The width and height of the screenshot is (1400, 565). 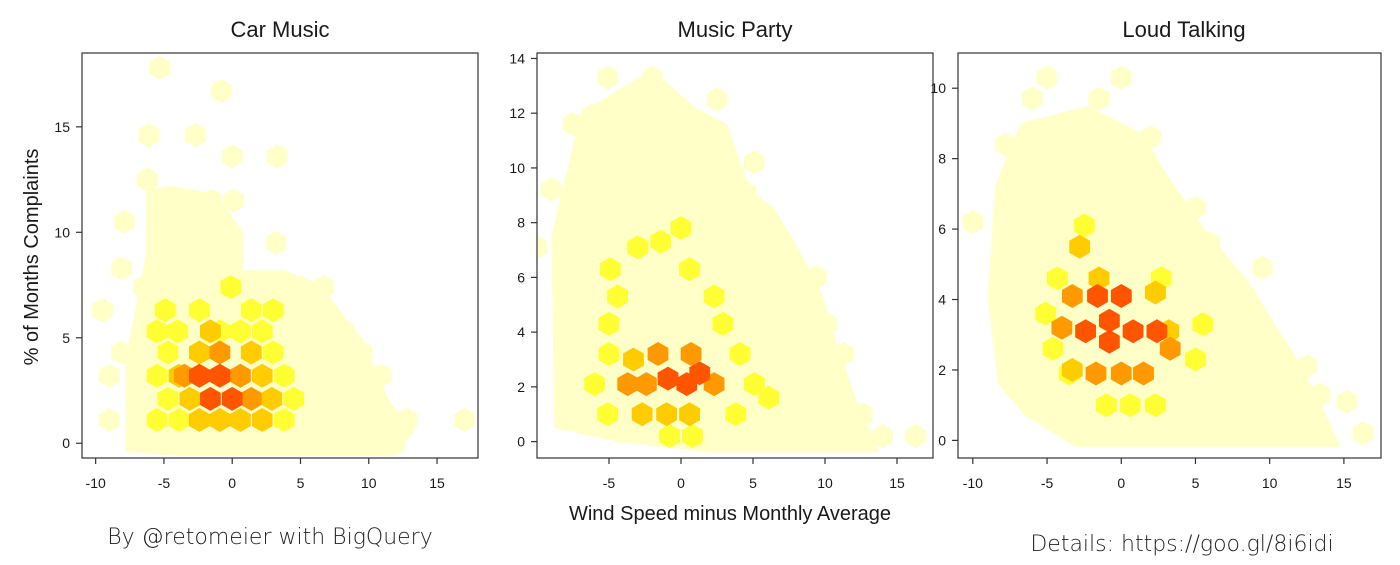 I want to click on y-tick-label: 8, so click(x=942, y=159).